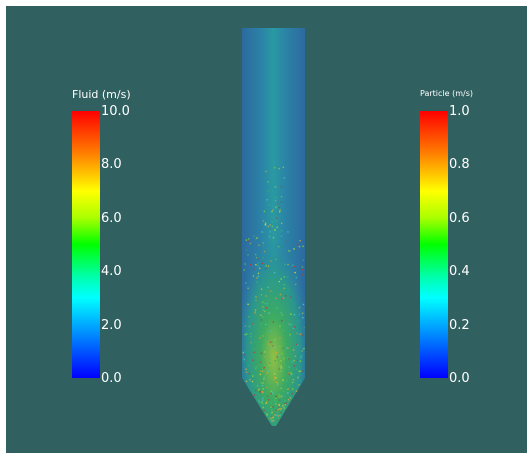  Describe the element at coordinates (459, 272) in the screenshot. I see `particle-legend-tick: 0.4` at that location.